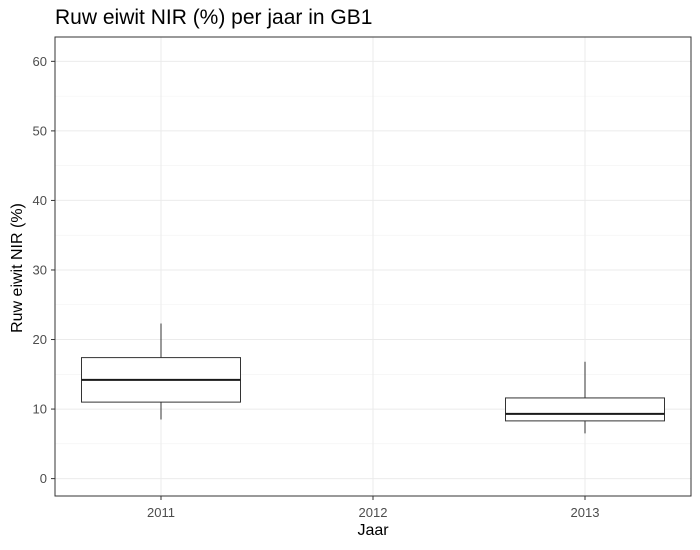 Image resolution: width=700 pixels, height=550 pixels. What do you see at coordinates (40, 61) in the screenshot?
I see `y-tick-label: 60` at bounding box center [40, 61].